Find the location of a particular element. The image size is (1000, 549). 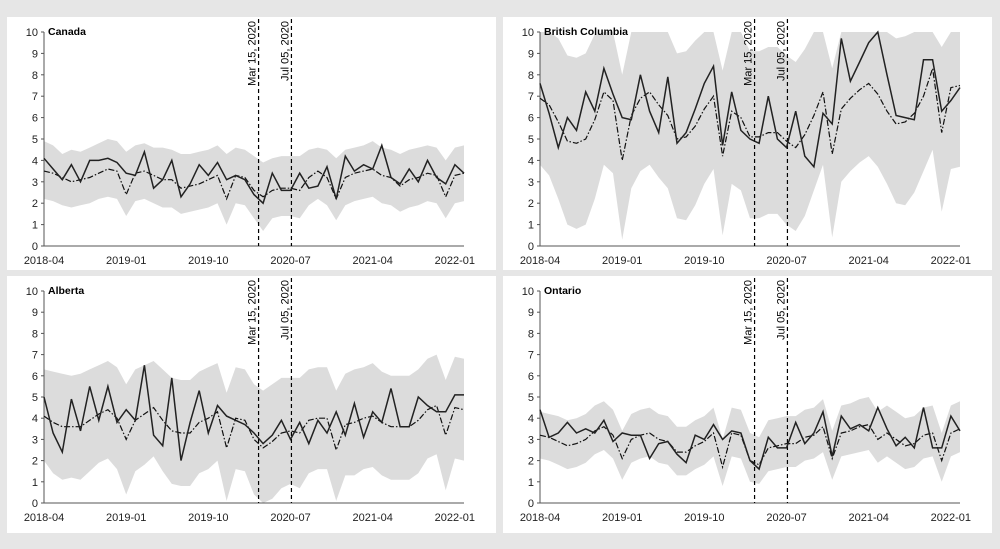

ontario-y-tick-label: 10 is located at coordinates (528, 292).